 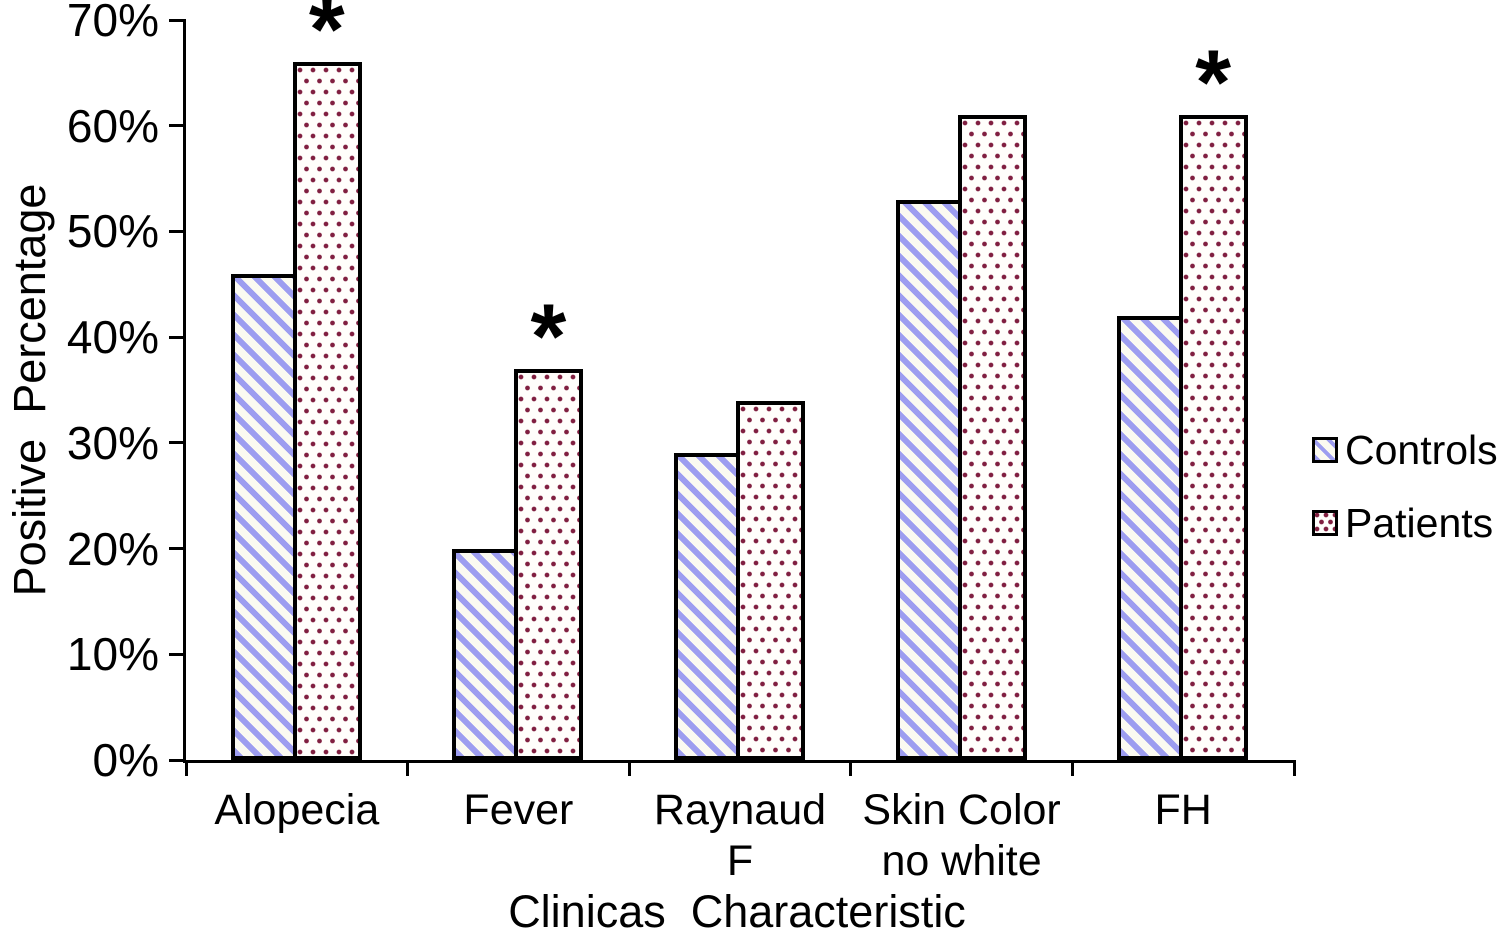 What do you see at coordinates (1325, 523) in the screenshot?
I see `legend-swatch-patients` at bounding box center [1325, 523].